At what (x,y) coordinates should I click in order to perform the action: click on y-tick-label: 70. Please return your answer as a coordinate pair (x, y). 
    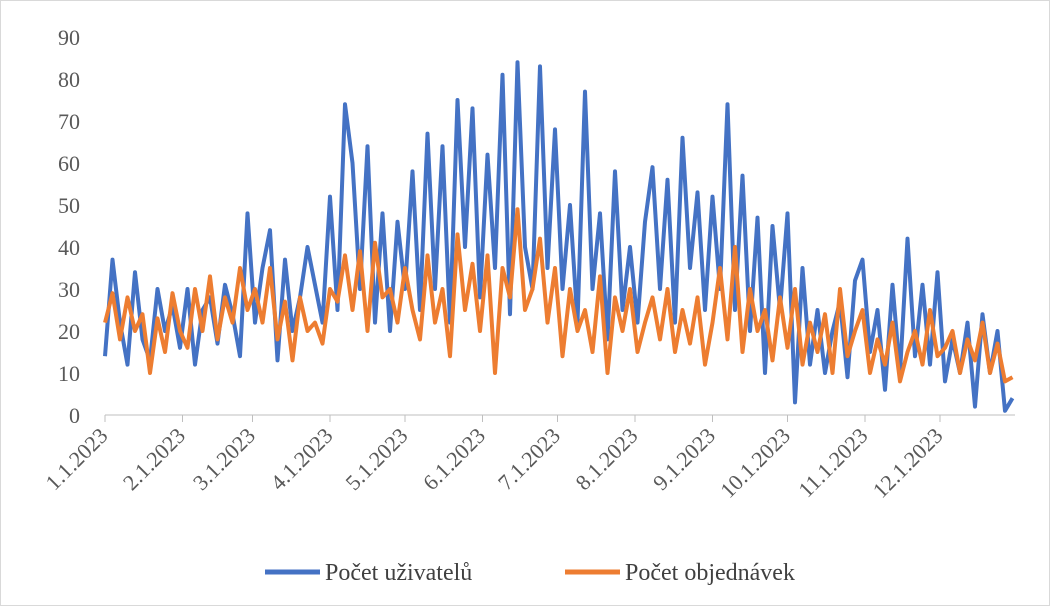
    Looking at the image, I should click on (69, 121).